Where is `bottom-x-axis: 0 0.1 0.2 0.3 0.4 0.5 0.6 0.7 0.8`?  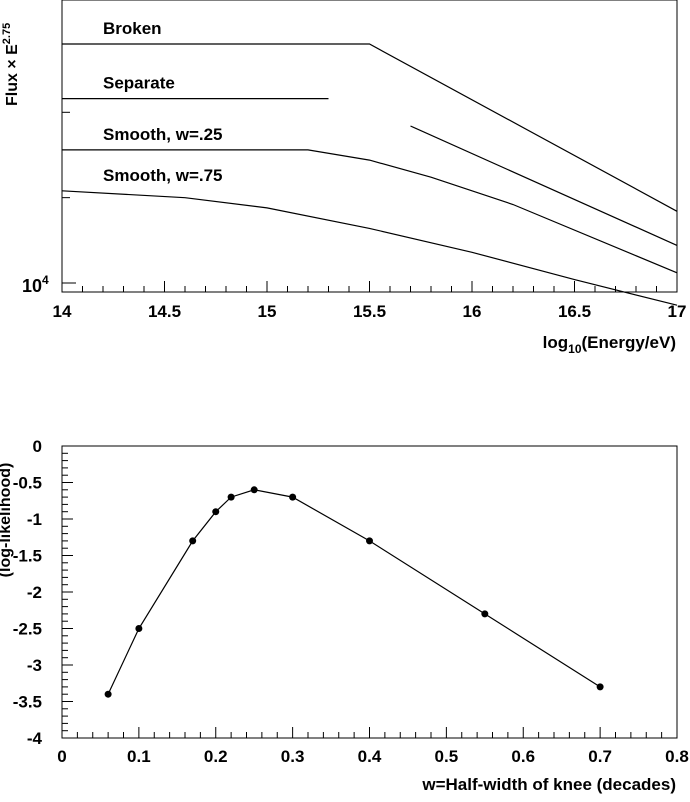
bottom-x-axis: 0 0.1 0.2 0.3 0.4 0.5 0.6 0.7 0.8 is located at coordinates (373, 746).